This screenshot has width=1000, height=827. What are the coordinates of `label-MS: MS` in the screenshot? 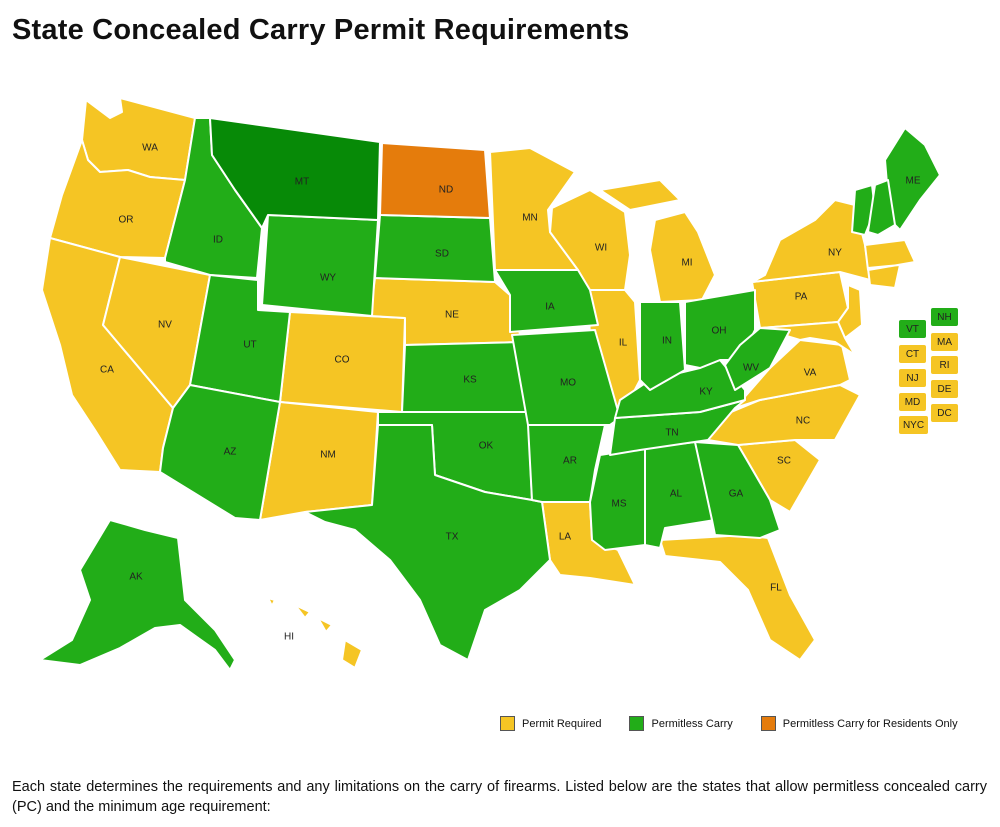 It's located at (619, 504).